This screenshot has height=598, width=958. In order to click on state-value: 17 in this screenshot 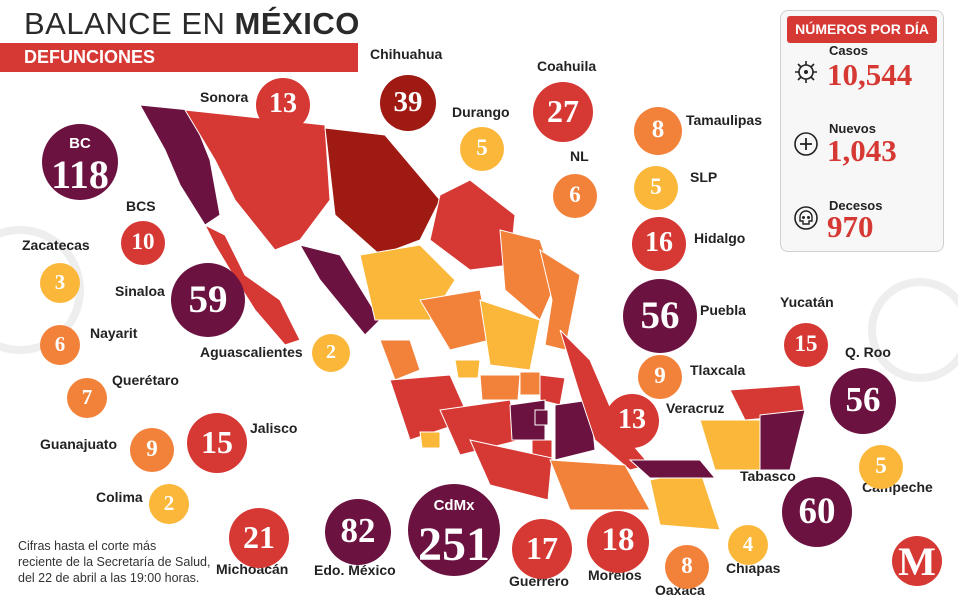, I will do `click(542, 548)`.